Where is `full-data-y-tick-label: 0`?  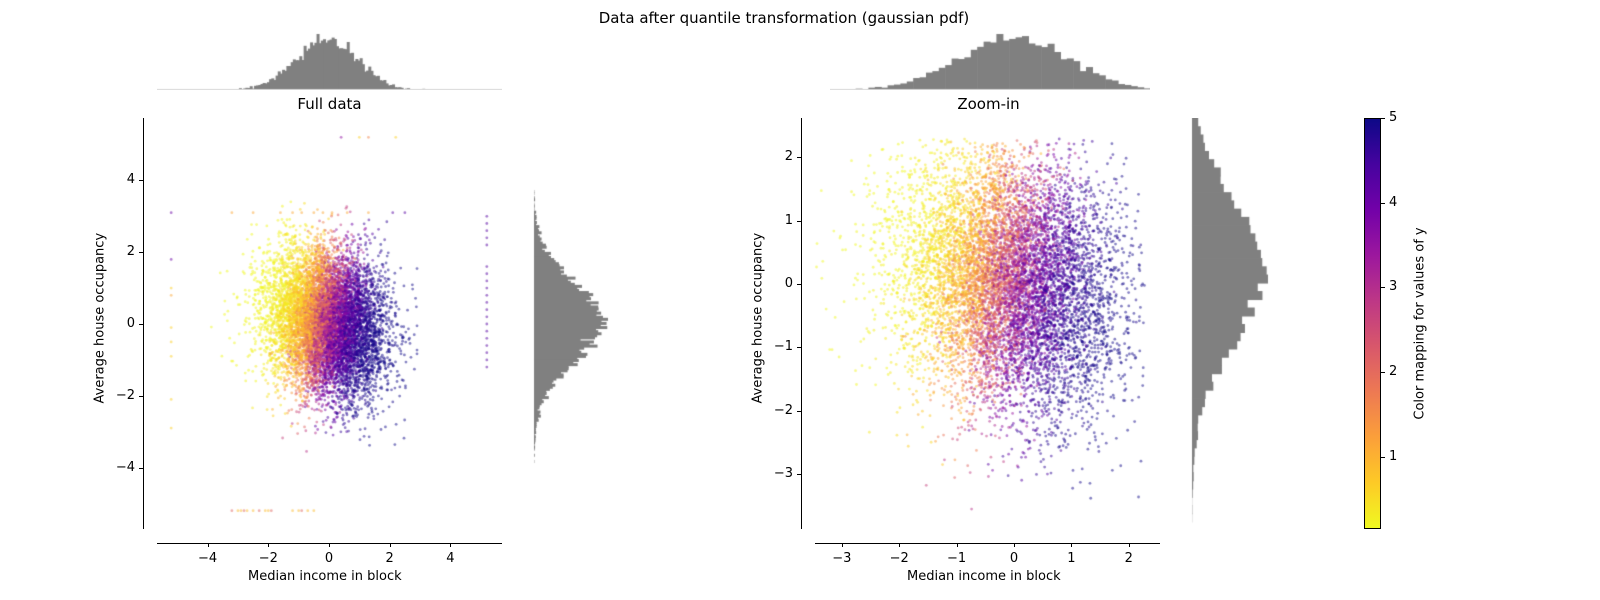 full-data-y-tick-label: 0 is located at coordinates (130, 323).